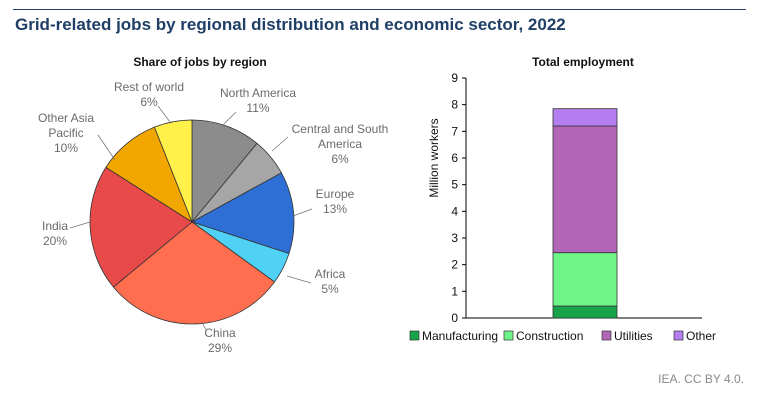 This screenshot has height=404, width=760. I want to click on pie-slice-label: Central and South America 6%, so click(340, 144).